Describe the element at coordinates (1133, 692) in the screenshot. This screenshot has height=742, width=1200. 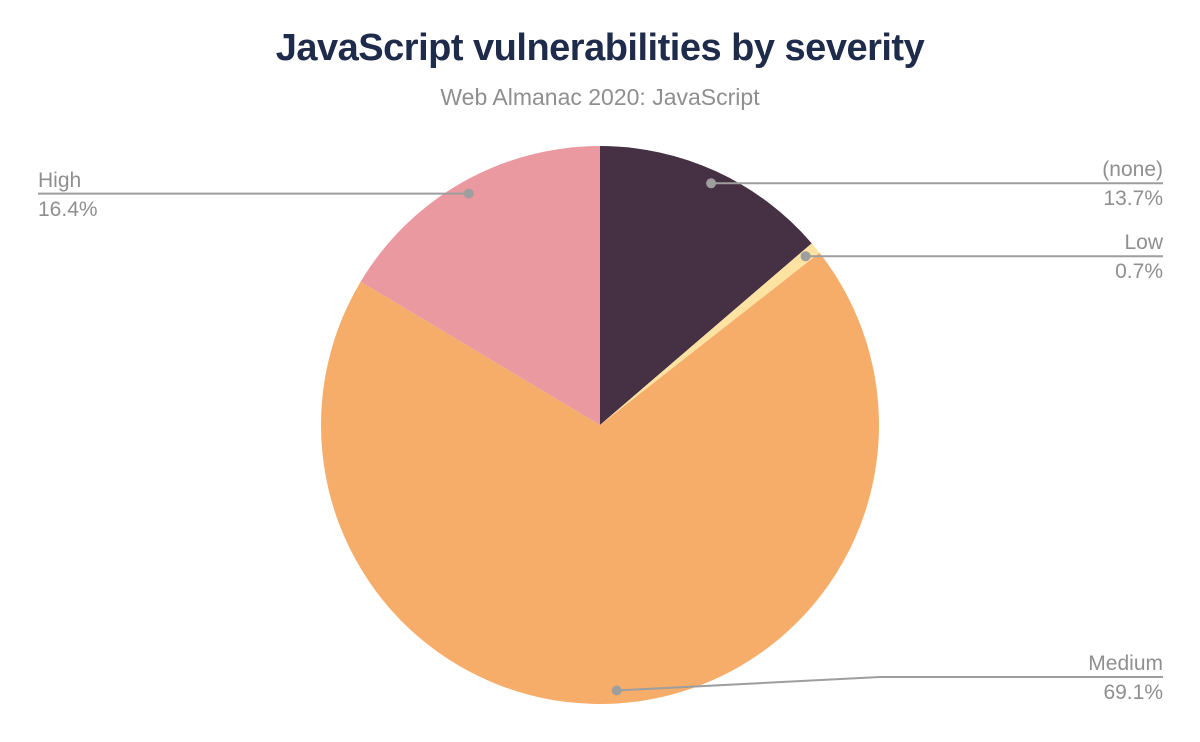
I see `callout-medium-value: 69.1%` at that location.